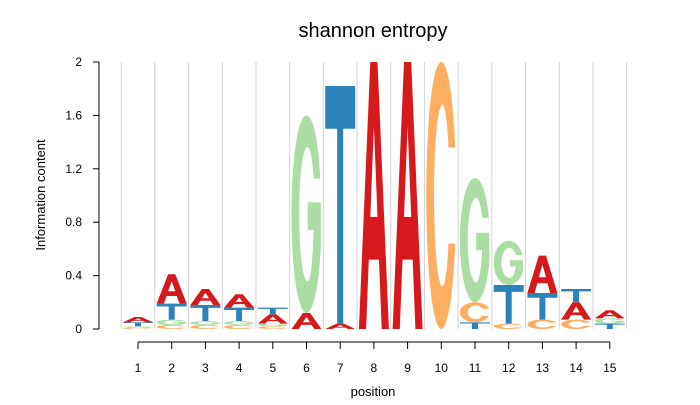 The width and height of the screenshot is (700, 405). I want to click on x-tick-label: 1, so click(138, 368).